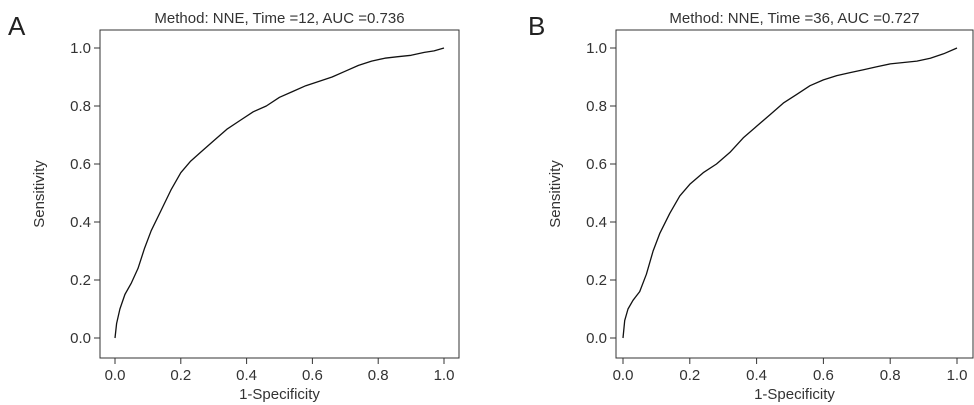 Image resolution: width=974 pixels, height=405 pixels. I want to click on chart-title: Method: NNE, Time =36, AUC =0.727, so click(794, 18).